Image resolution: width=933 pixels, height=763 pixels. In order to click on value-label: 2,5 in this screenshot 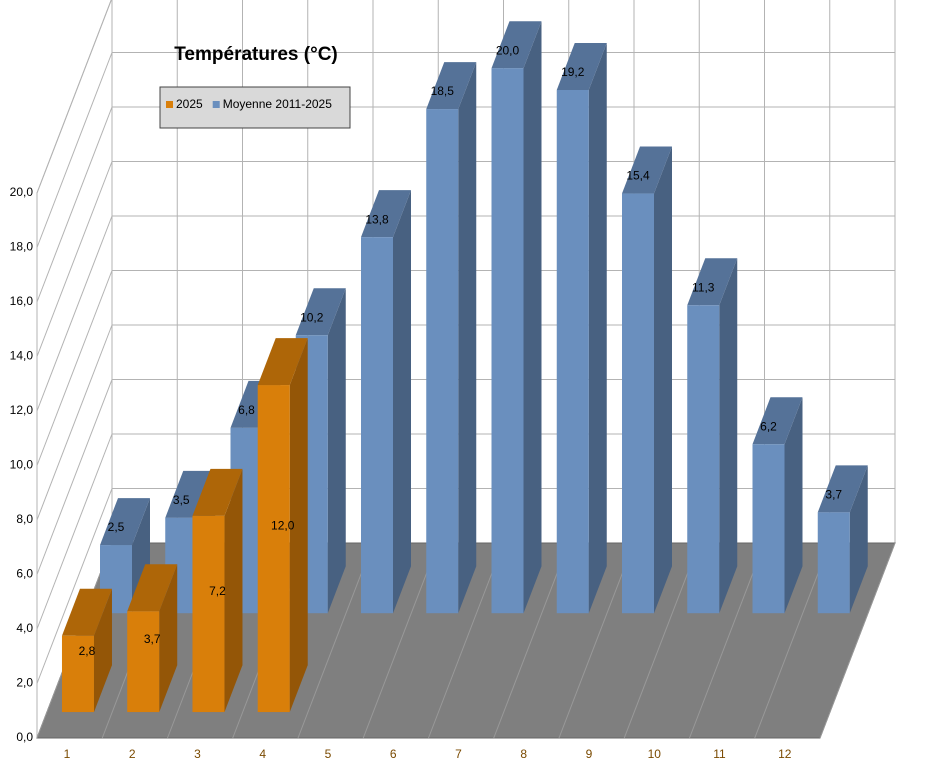, I will do `click(116, 527)`.